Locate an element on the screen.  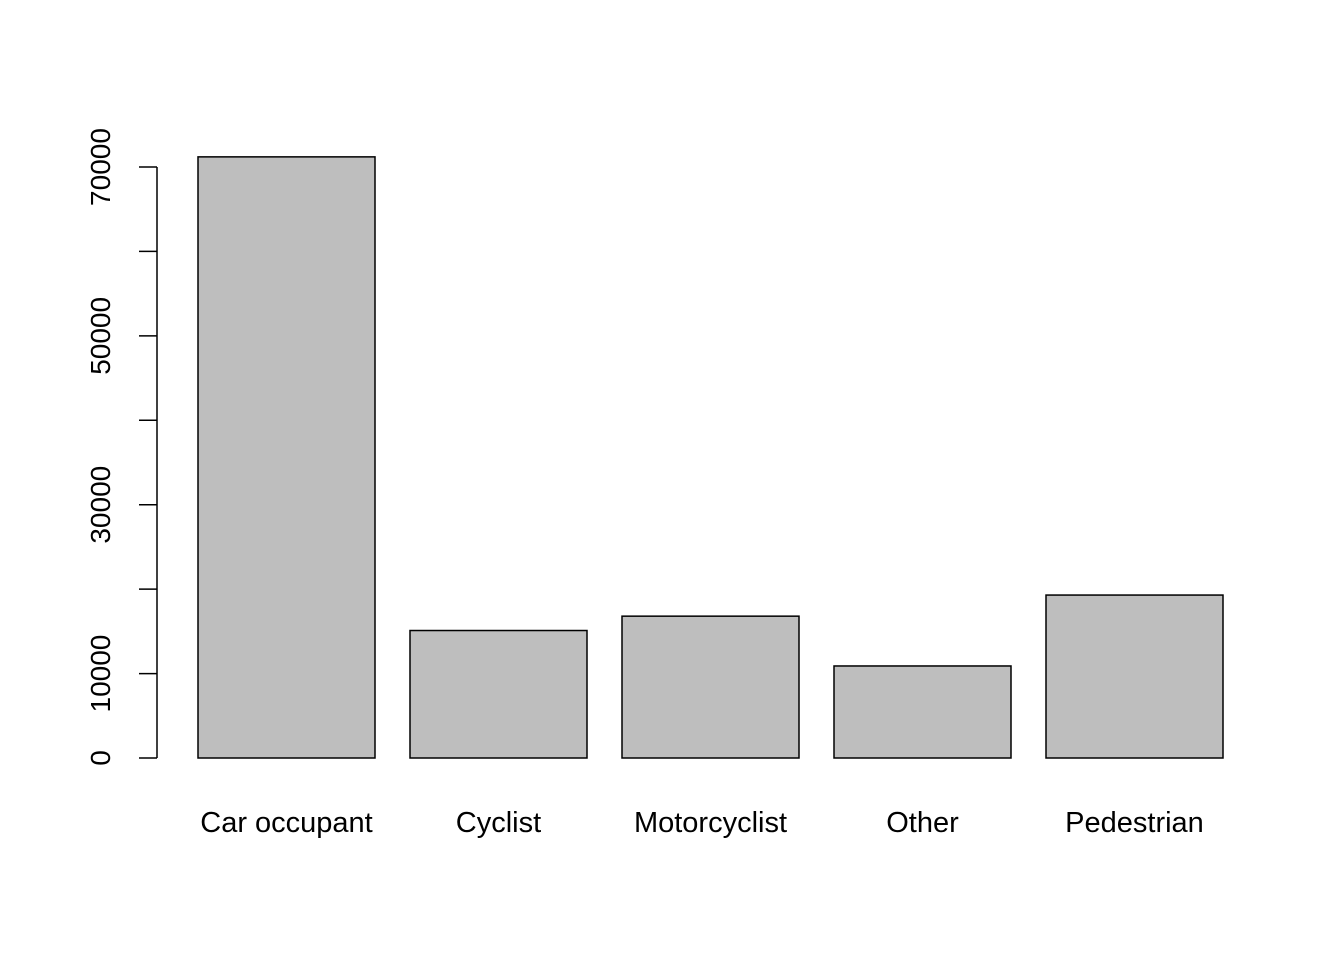
x-category-label: Cyclist is located at coordinates (498, 823).